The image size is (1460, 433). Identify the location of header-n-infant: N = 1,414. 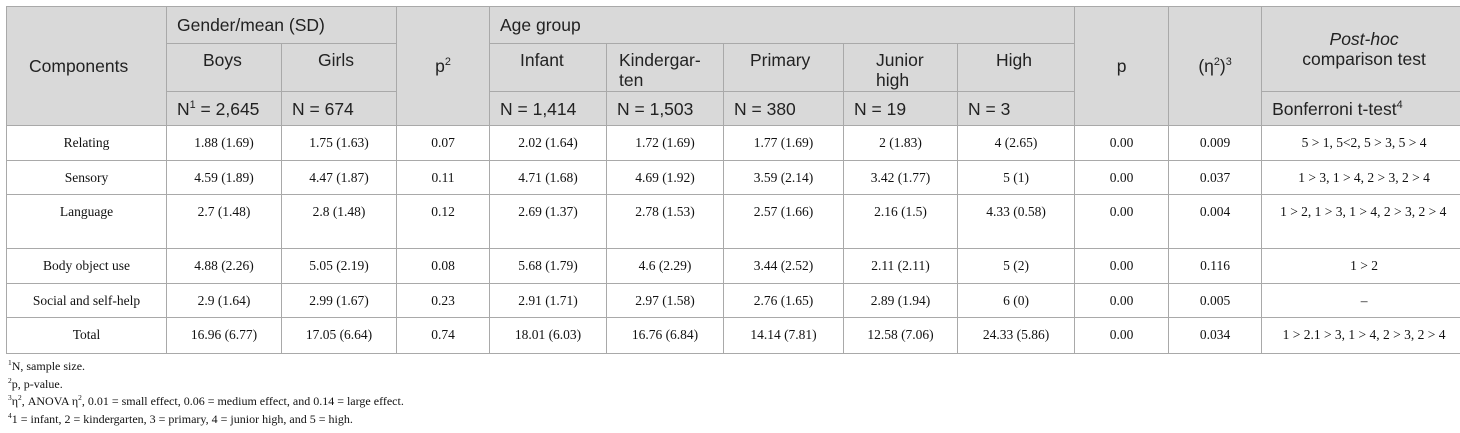
(548, 108).